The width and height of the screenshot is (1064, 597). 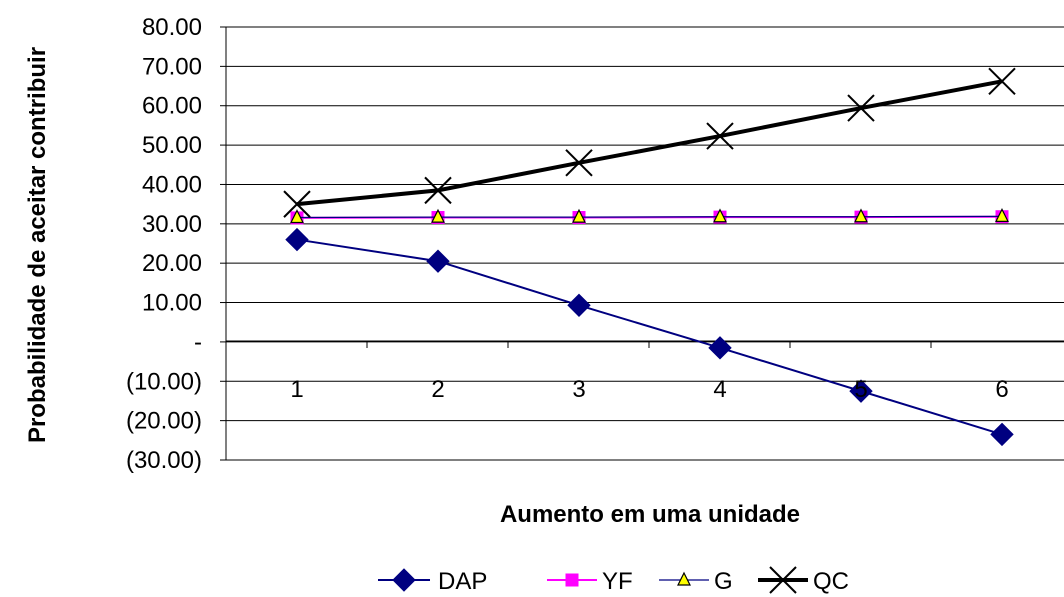 What do you see at coordinates (172, 27) in the screenshot?
I see `y-tick-label: 80.00` at bounding box center [172, 27].